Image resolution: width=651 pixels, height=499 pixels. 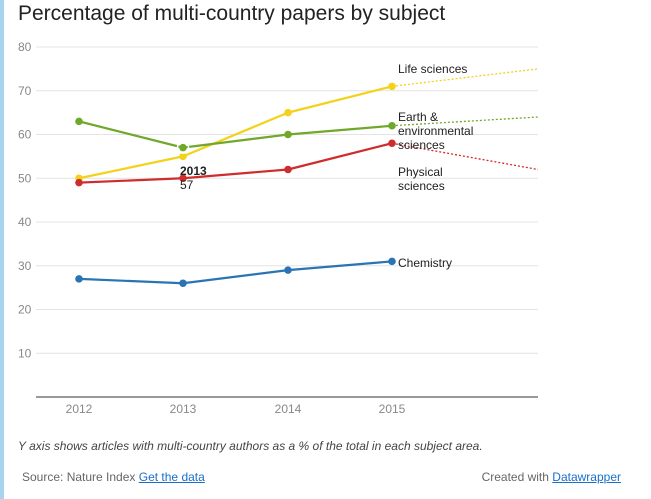 I want to click on x-tick-label-2014: 2014, so click(x=288, y=409).